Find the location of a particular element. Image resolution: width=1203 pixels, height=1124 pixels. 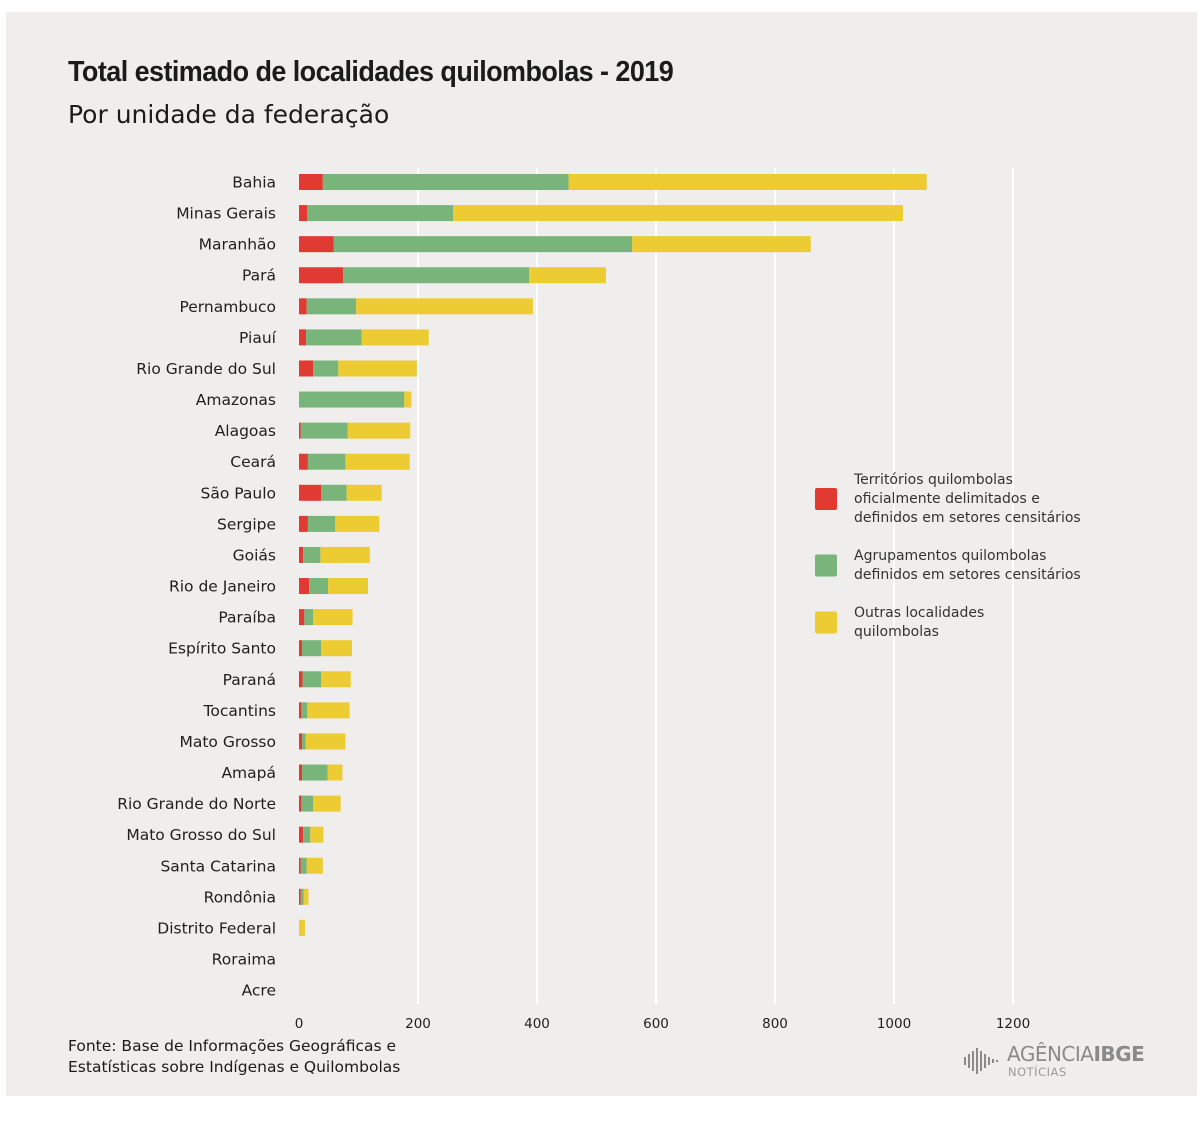

category-label: Espírito Santo is located at coordinates (222, 649).